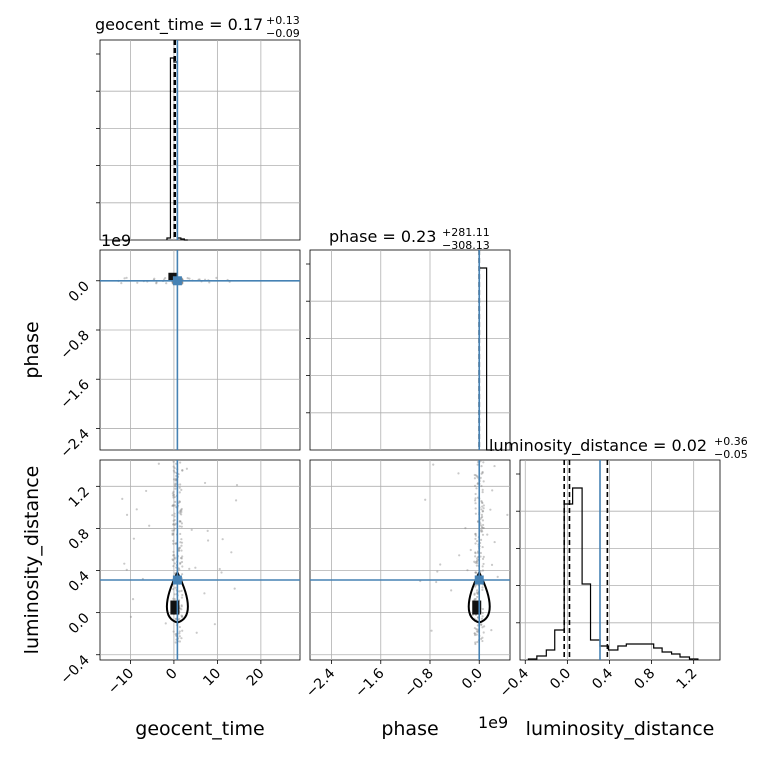 Image resolution: width=760 pixels, height=760 pixels. I want to click on title-phase: phase = 0.23, so click(382, 236).